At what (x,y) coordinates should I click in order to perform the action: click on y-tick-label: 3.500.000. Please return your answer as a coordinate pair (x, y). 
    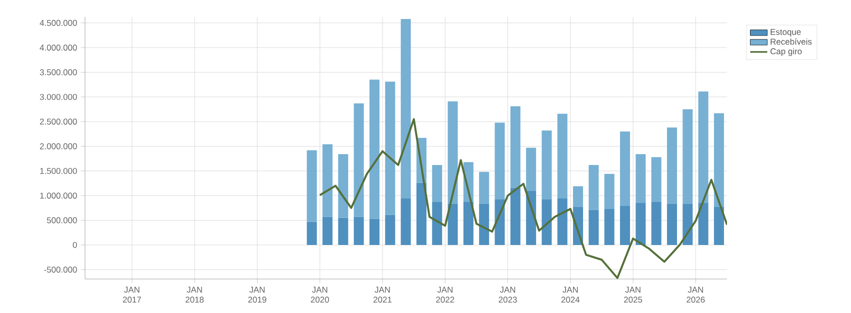
    Looking at the image, I should click on (58, 72).